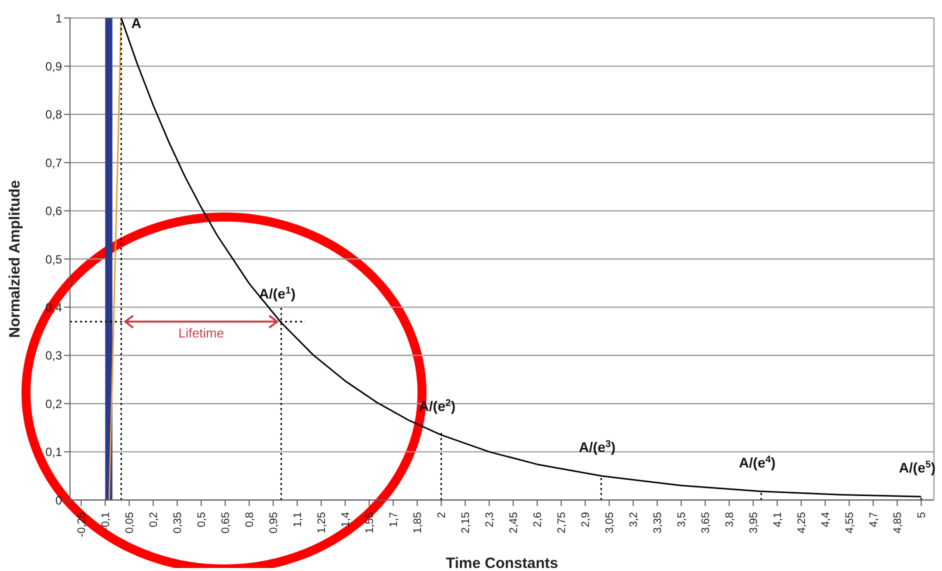  What do you see at coordinates (58, 18) in the screenshot?
I see `y-tick-label: 1` at bounding box center [58, 18].